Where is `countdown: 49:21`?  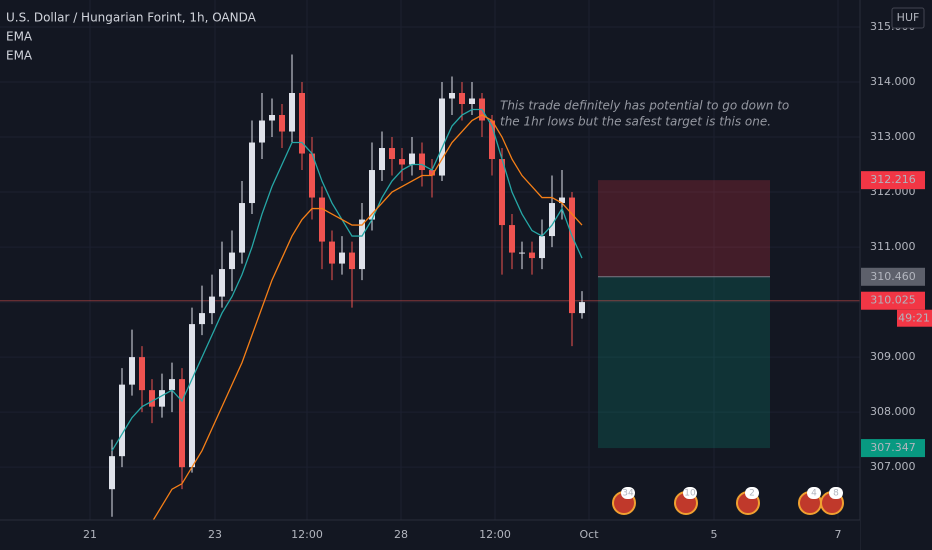 countdown: 49:21 is located at coordinates (914, 318).